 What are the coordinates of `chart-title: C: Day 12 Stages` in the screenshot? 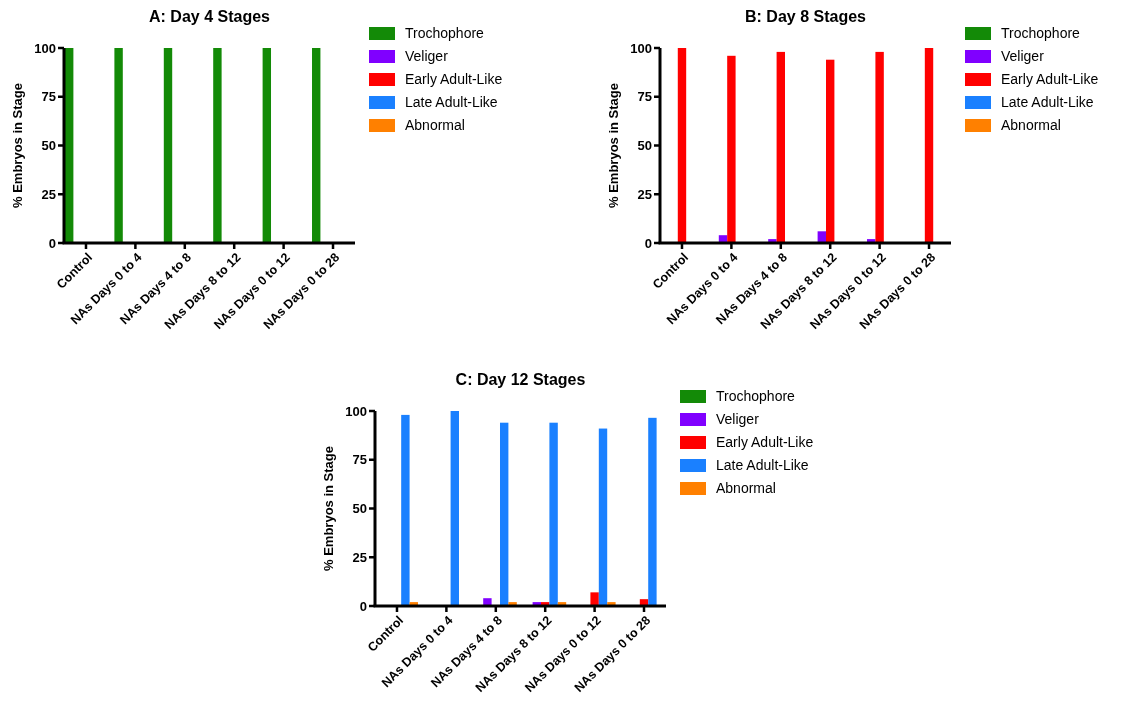 It's located at (520, 379).